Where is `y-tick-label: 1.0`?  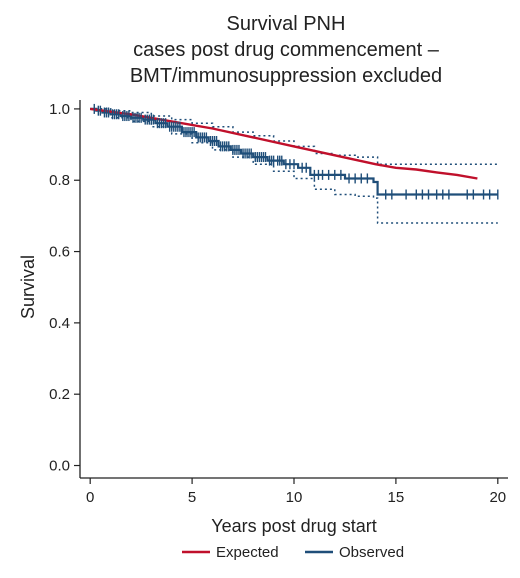
y-tick-label: 1.0 is located at coordinates (59, 109).